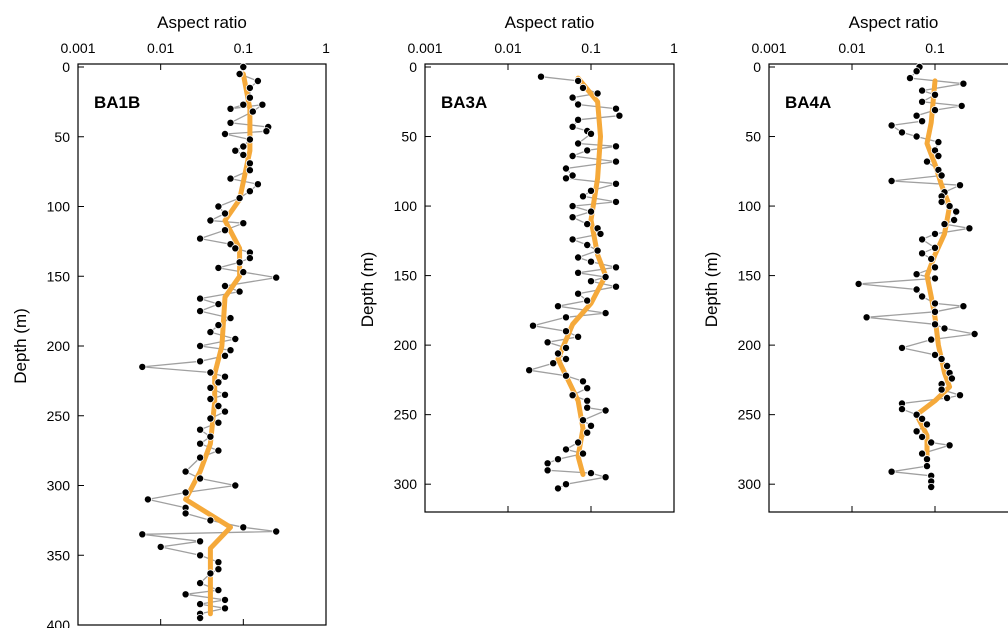 The height and width of the screenshot is (628, 1008). Describe the element at coordinates (218, 344) in the screenshot. I see `smoothed-trend-line` at that location.